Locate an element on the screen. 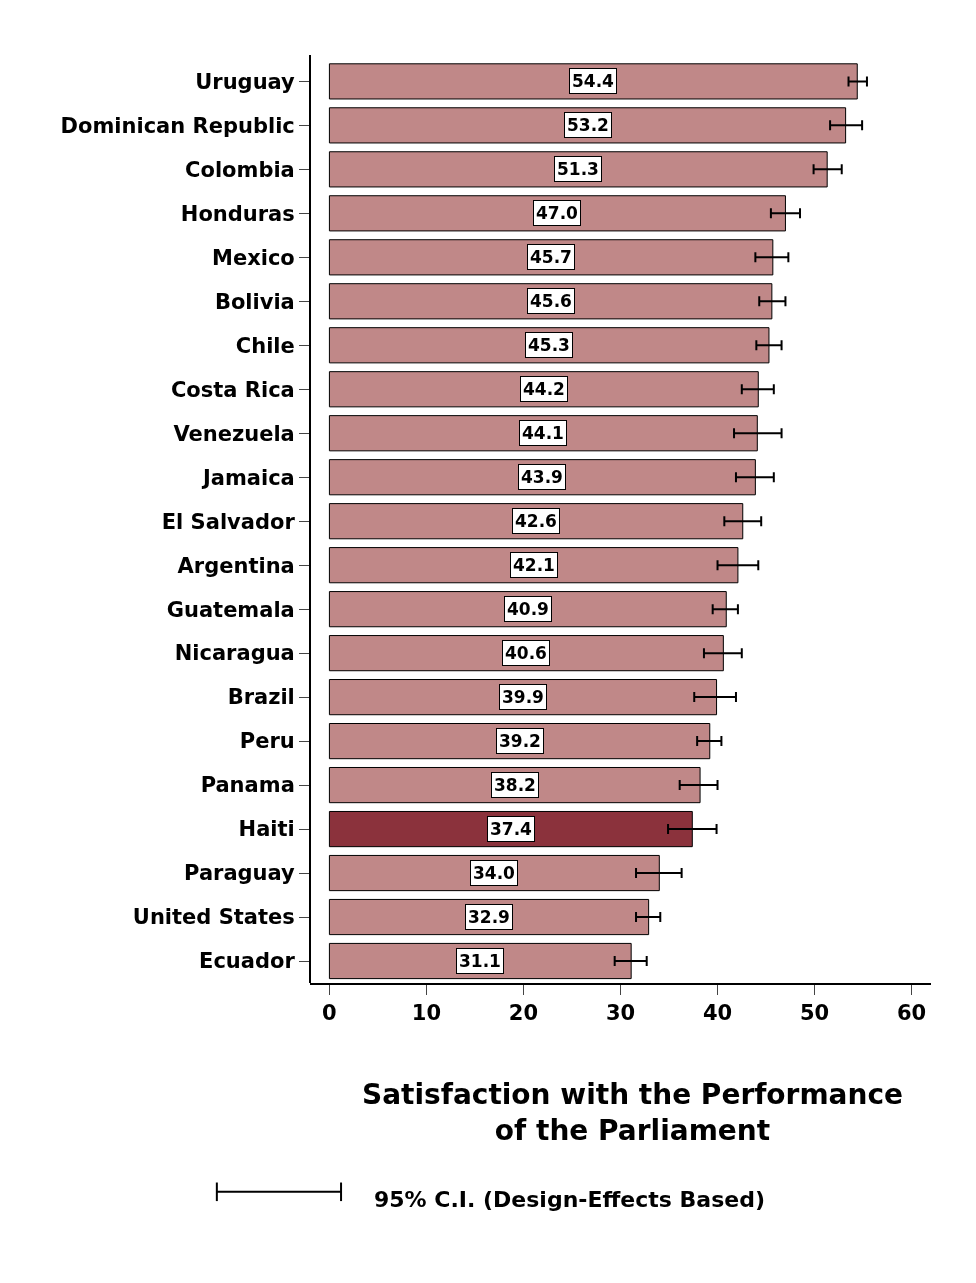  data-label: 45.7 is located at coordinates (551, 257).